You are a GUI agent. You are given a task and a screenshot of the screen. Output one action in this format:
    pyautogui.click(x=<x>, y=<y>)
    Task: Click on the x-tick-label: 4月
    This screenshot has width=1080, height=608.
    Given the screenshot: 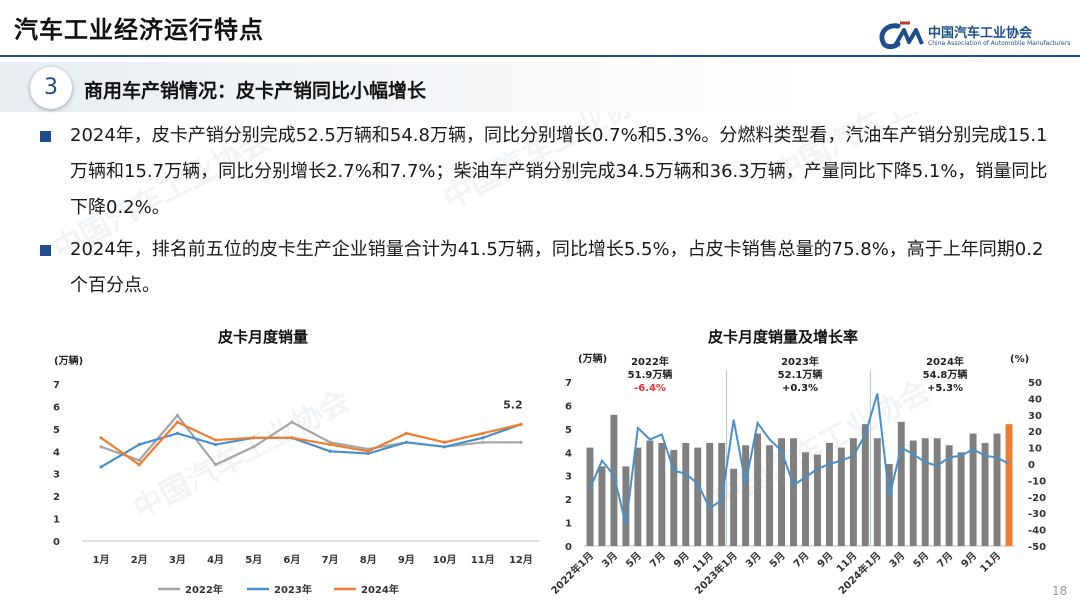 What is the action you would take?
    pyautogui.click(x=215, y=560)
    